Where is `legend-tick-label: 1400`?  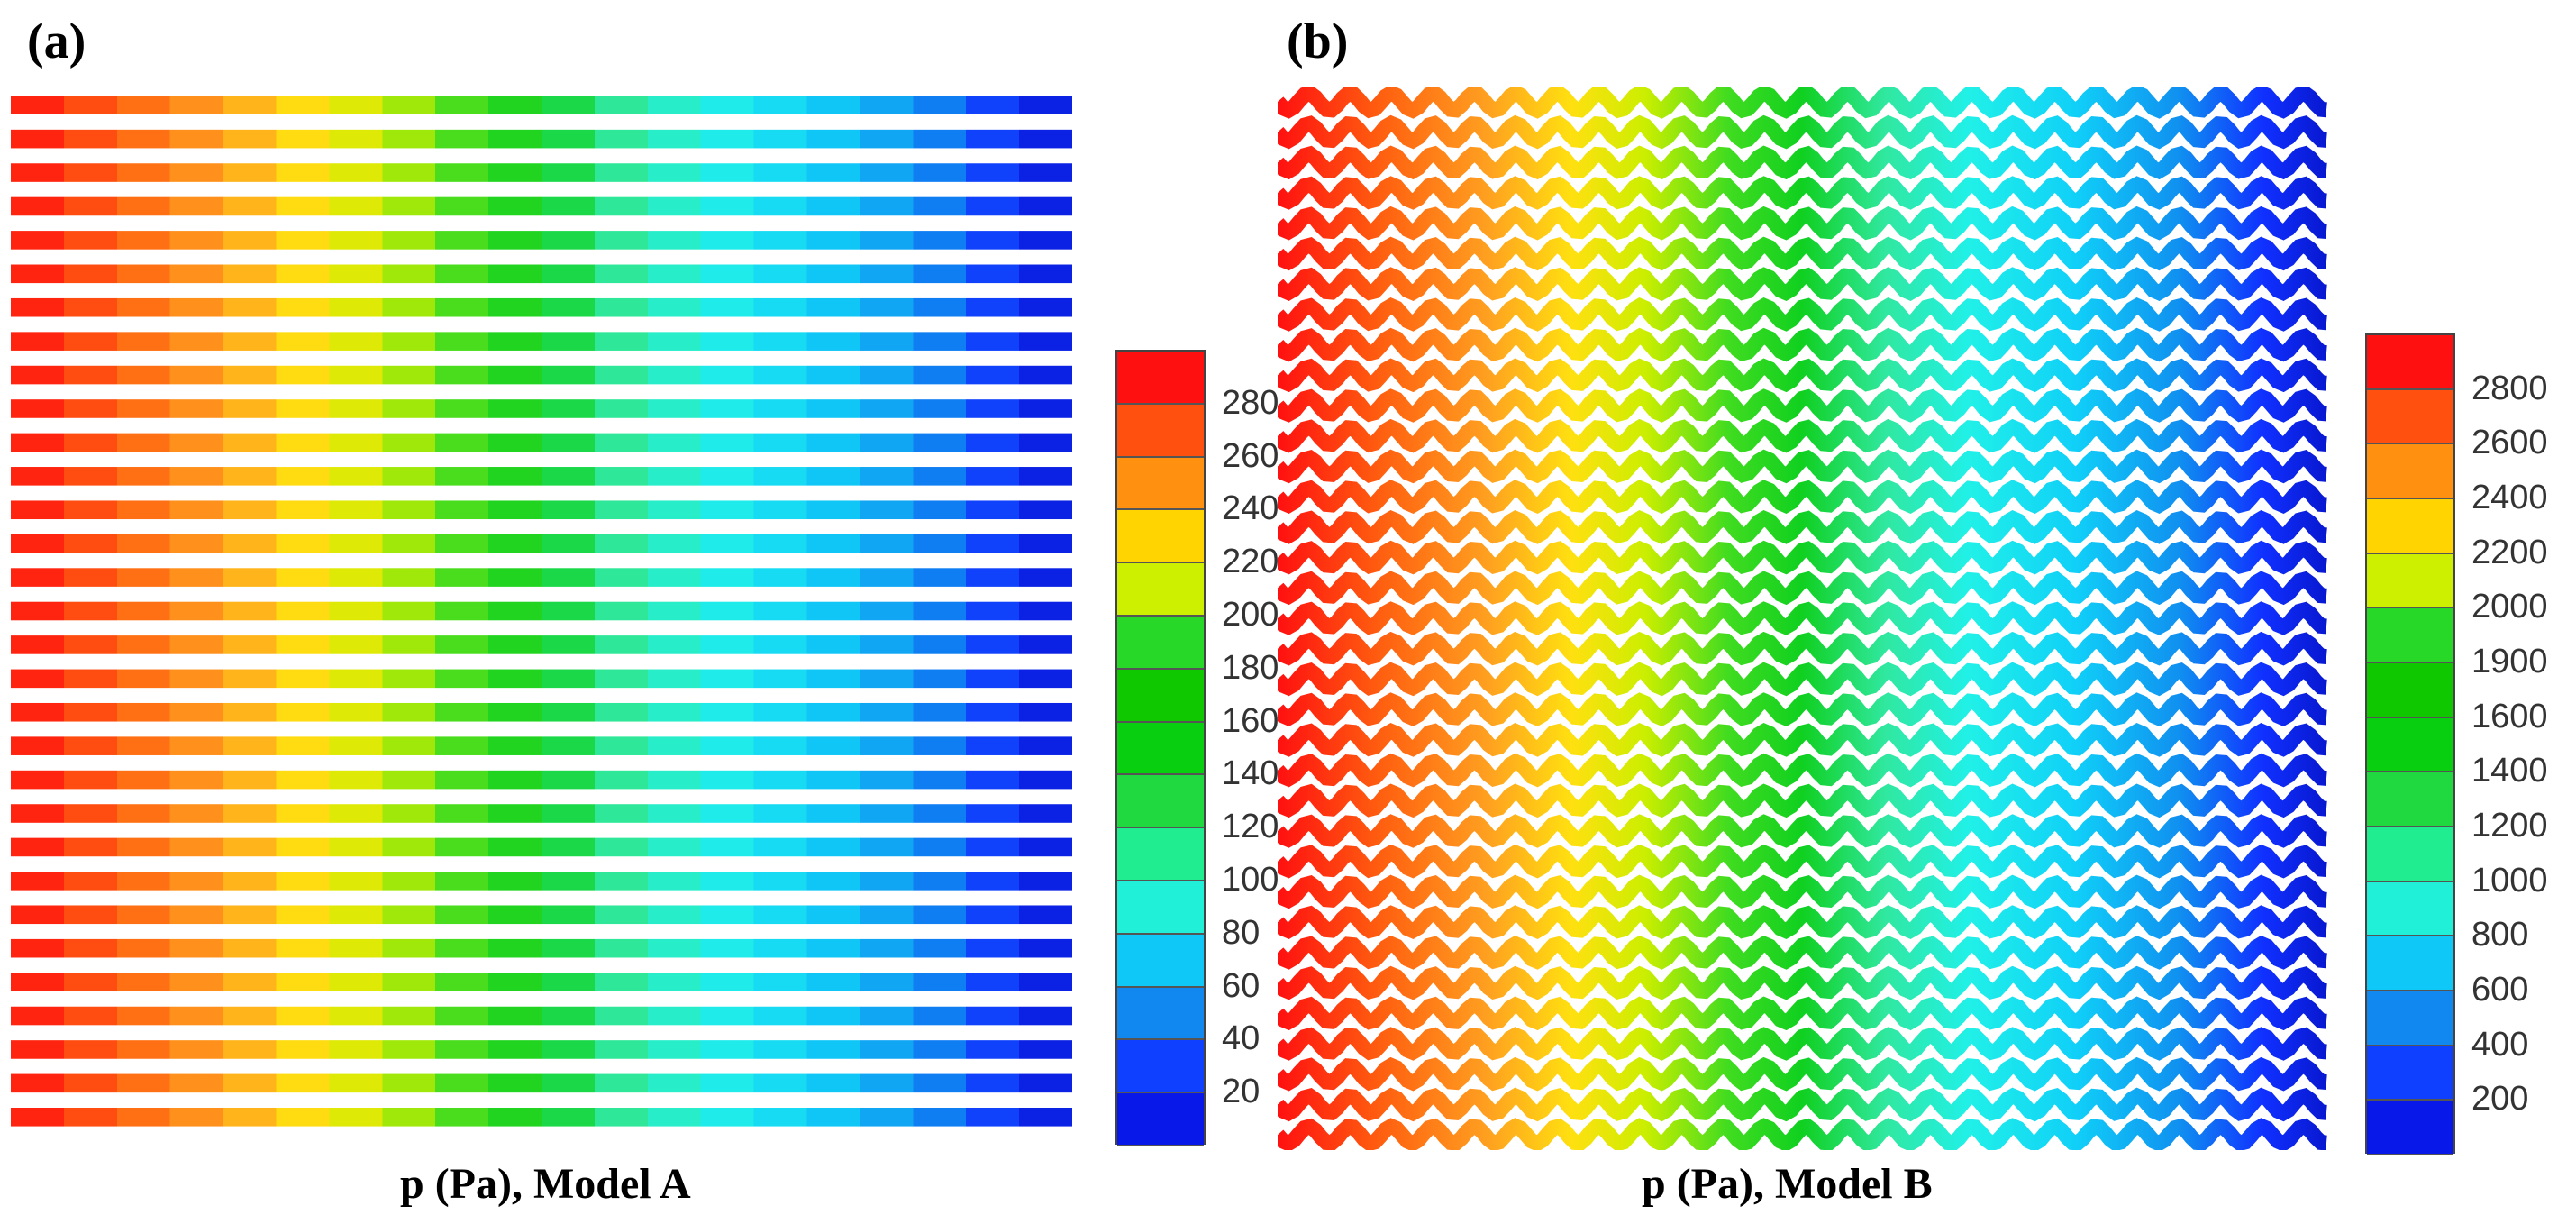
legend-tick-label: 1400 is located at coordinates (2509, 771).